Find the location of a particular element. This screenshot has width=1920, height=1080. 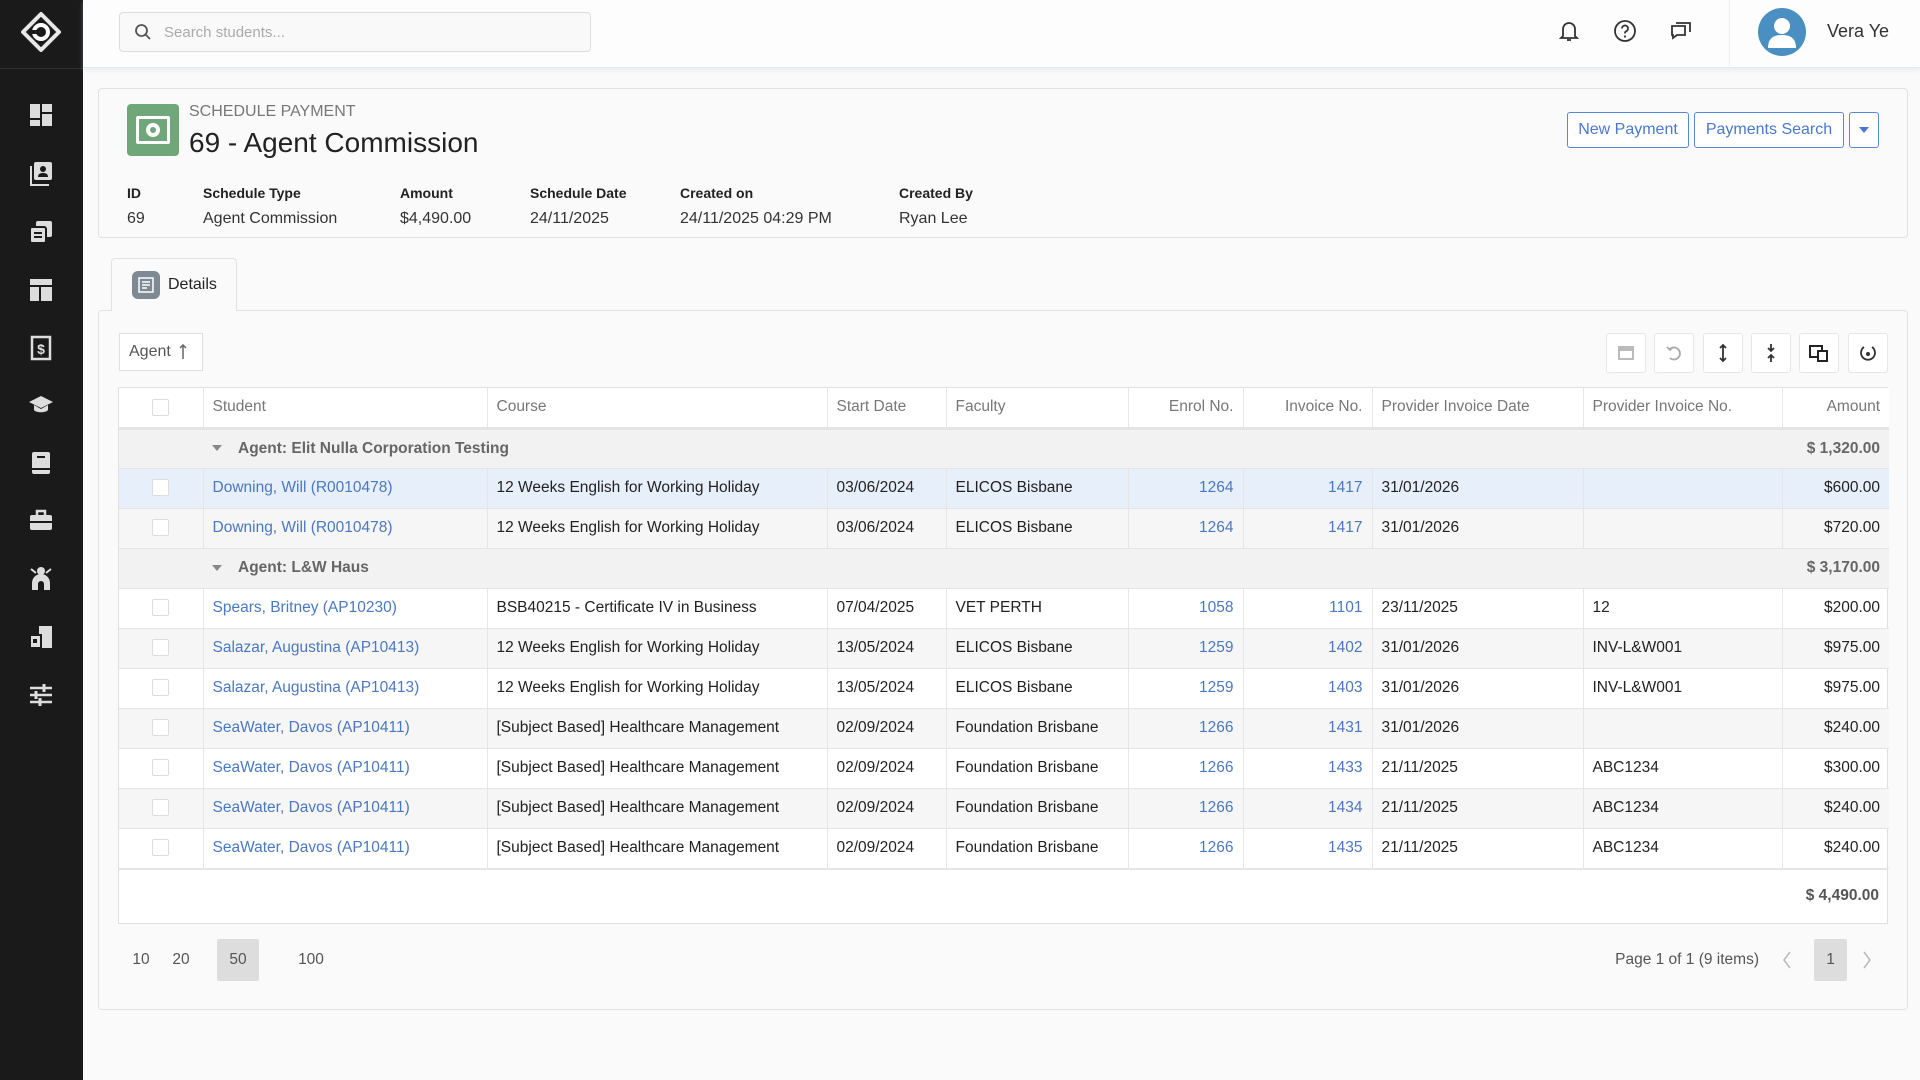

sidebar-item-contacts is located at coordinates (41, 173).